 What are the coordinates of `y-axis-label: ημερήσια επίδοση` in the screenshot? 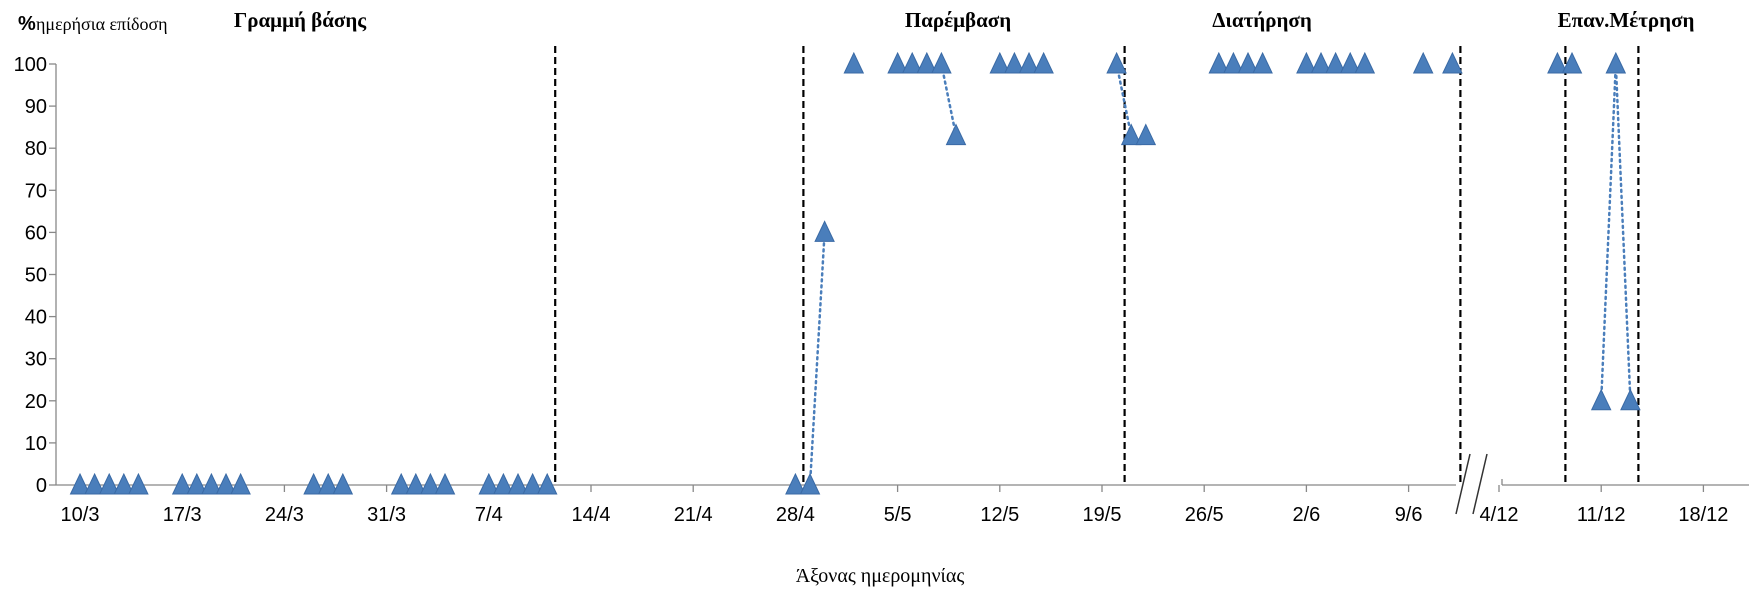 It's located at (102, 24).